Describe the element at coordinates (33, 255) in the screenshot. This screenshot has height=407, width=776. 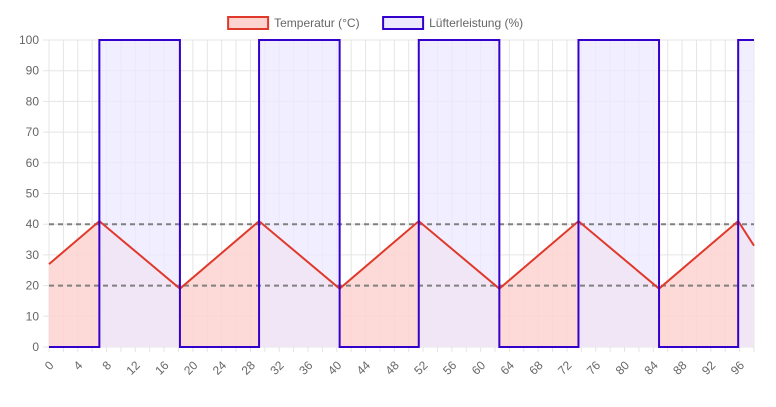
I see `y-tick-label: 30` at that location.